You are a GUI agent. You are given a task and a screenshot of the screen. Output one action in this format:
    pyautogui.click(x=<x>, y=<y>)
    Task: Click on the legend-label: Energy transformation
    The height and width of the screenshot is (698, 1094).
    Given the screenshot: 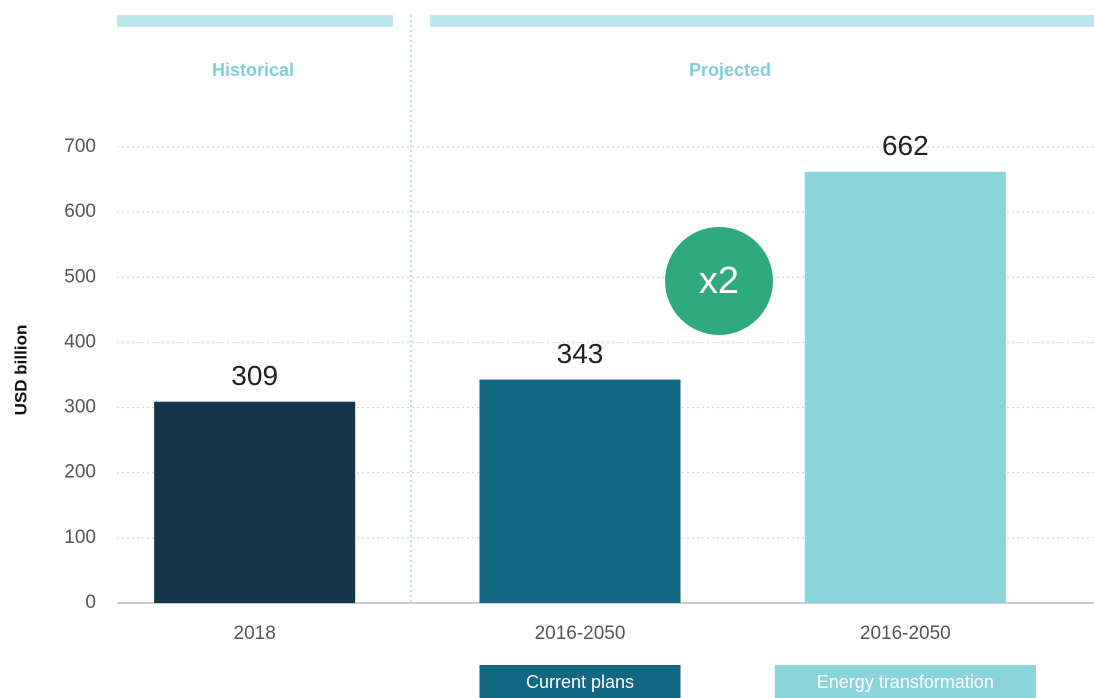 What is the action you would take?
    pyautogui.click(x=905, y=682)
    